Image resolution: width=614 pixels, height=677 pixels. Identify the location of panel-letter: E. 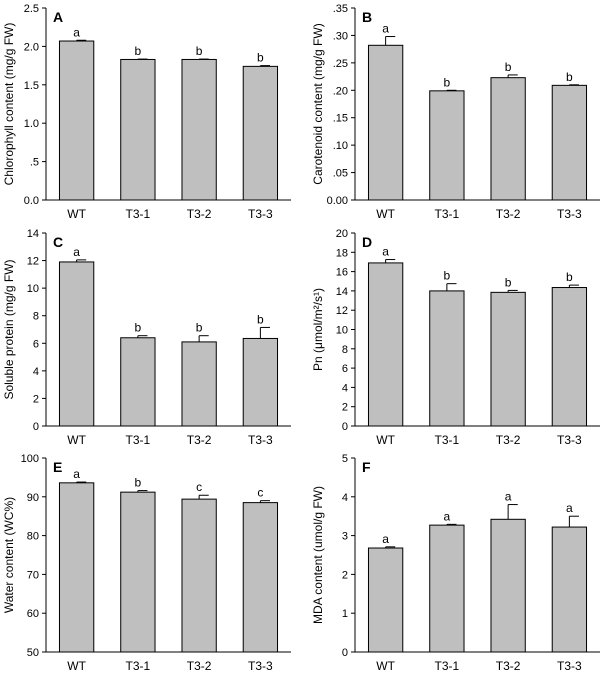
(57, 467).